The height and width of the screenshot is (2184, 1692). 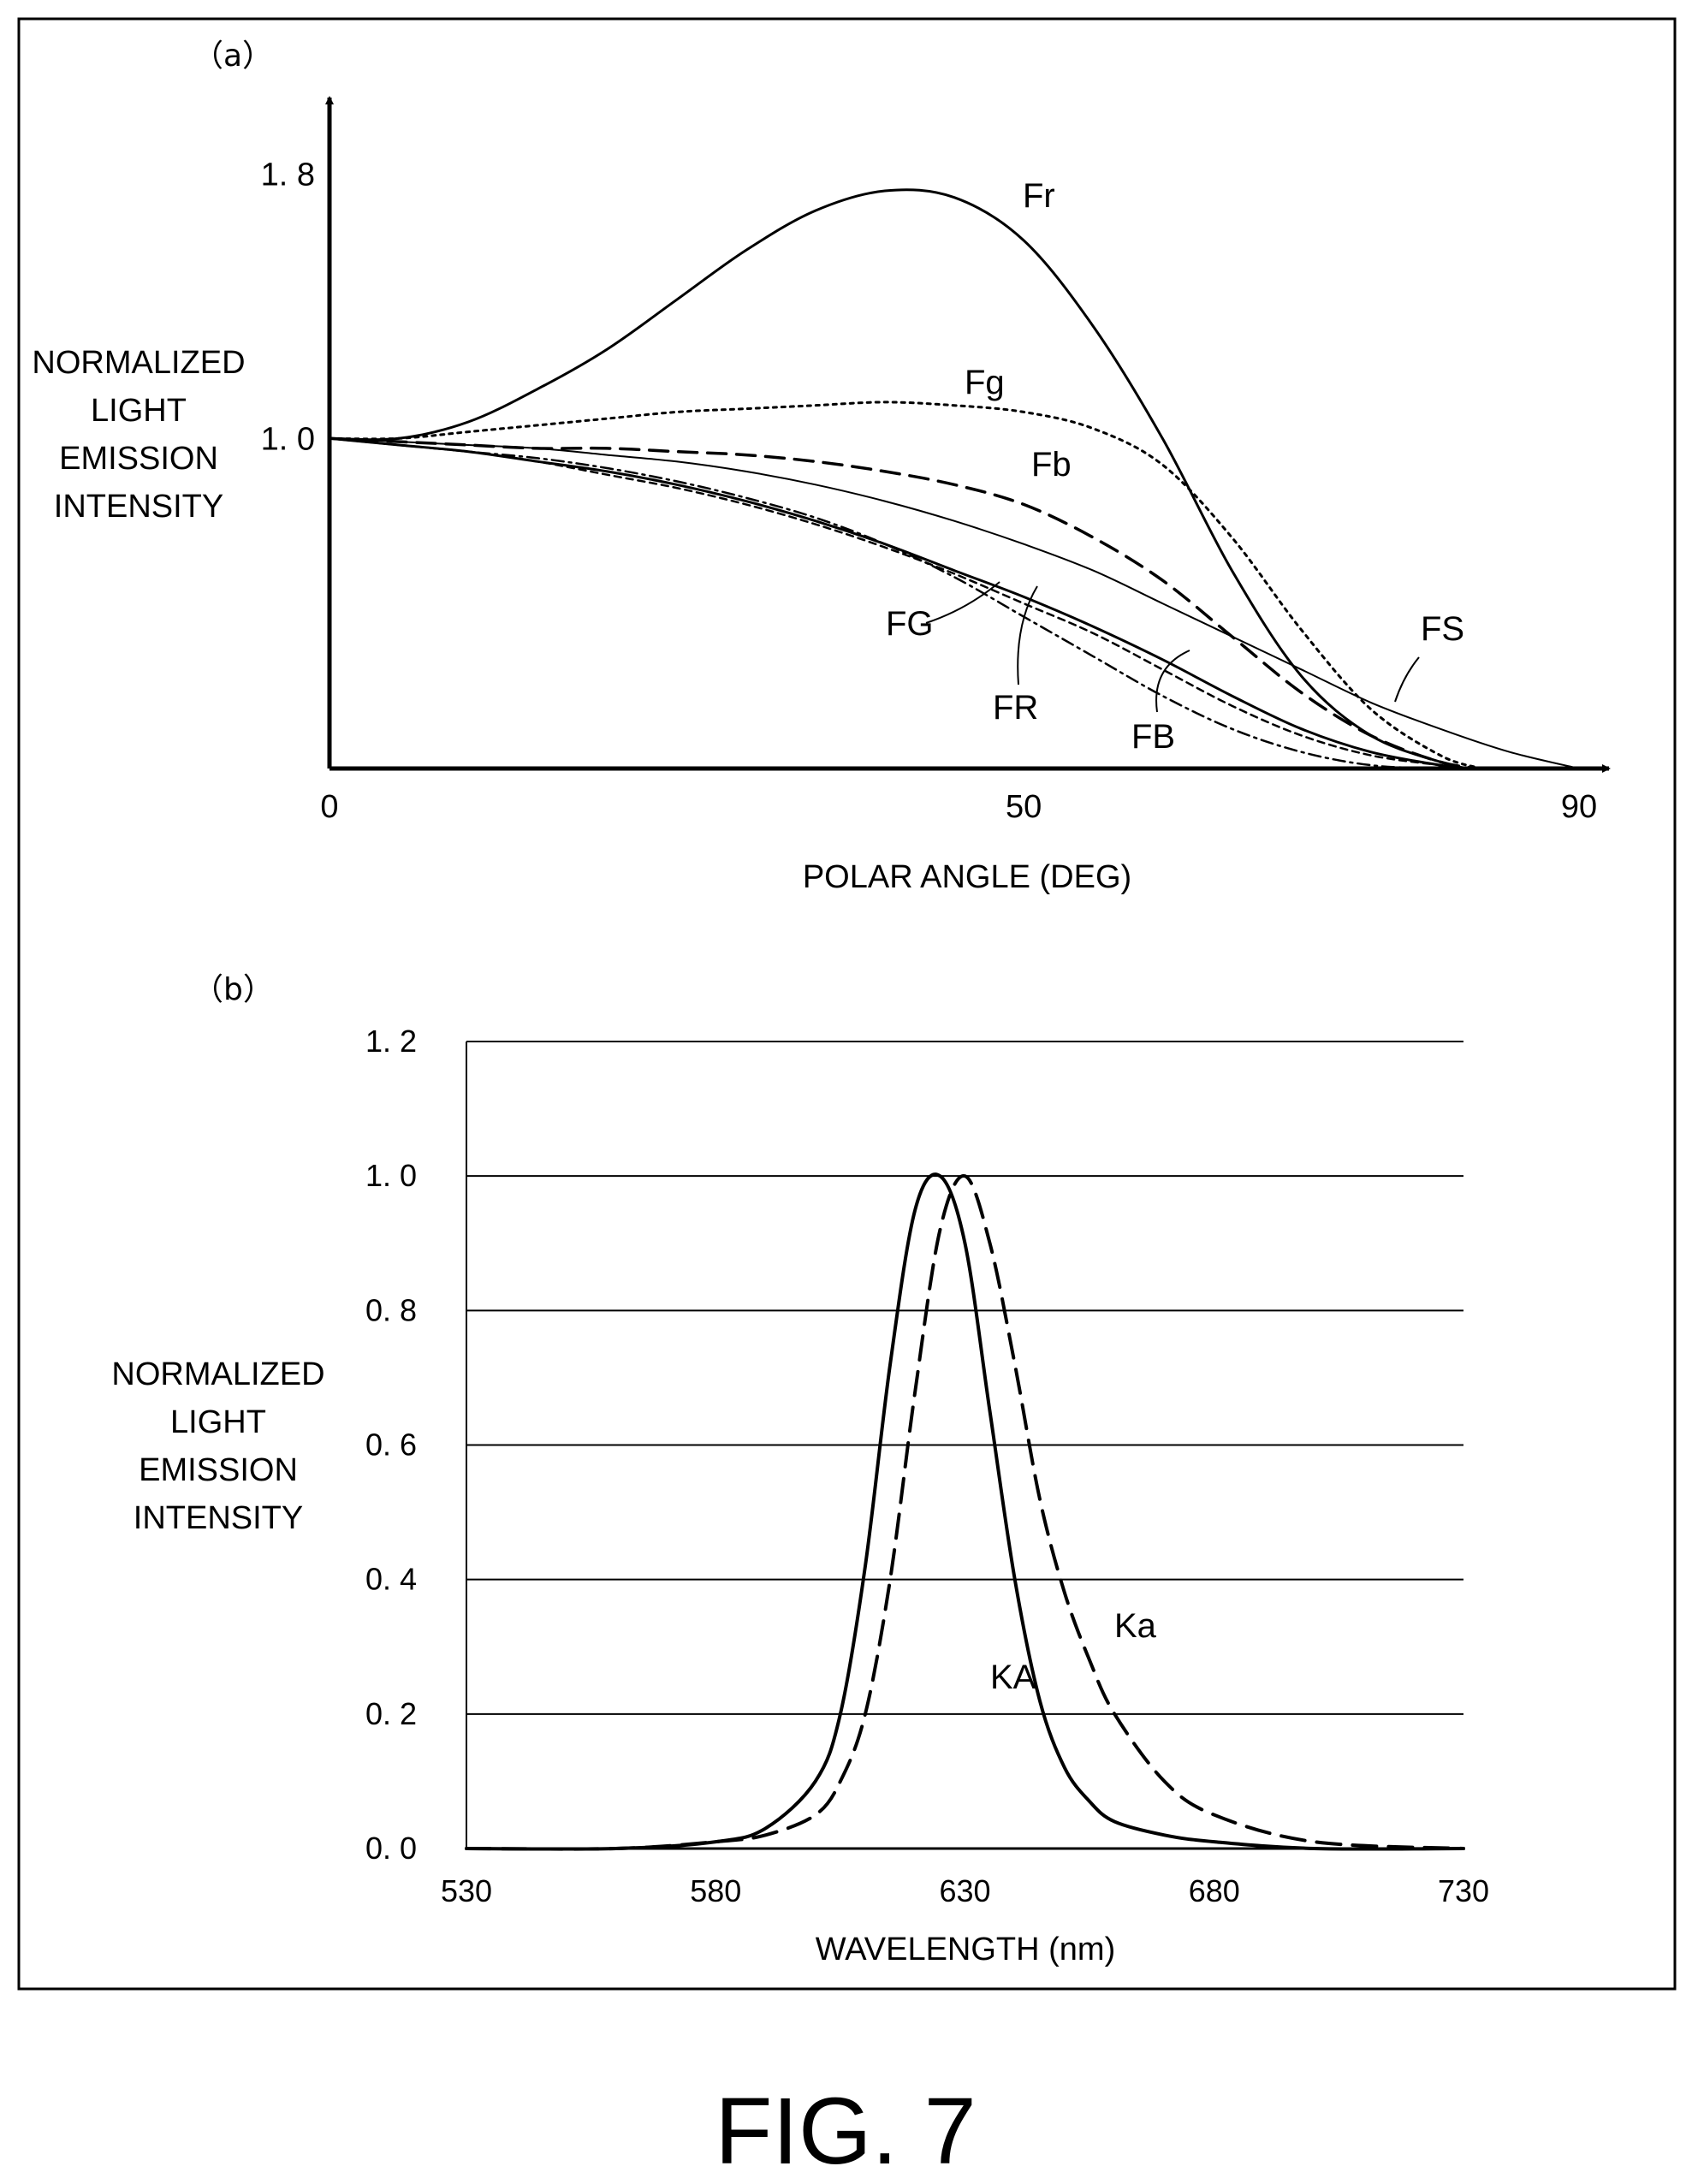 What do you see at coordinates (1407, 680) in the screenshot?
I see `leader-line-fs` at bounding box center [1407, 680].